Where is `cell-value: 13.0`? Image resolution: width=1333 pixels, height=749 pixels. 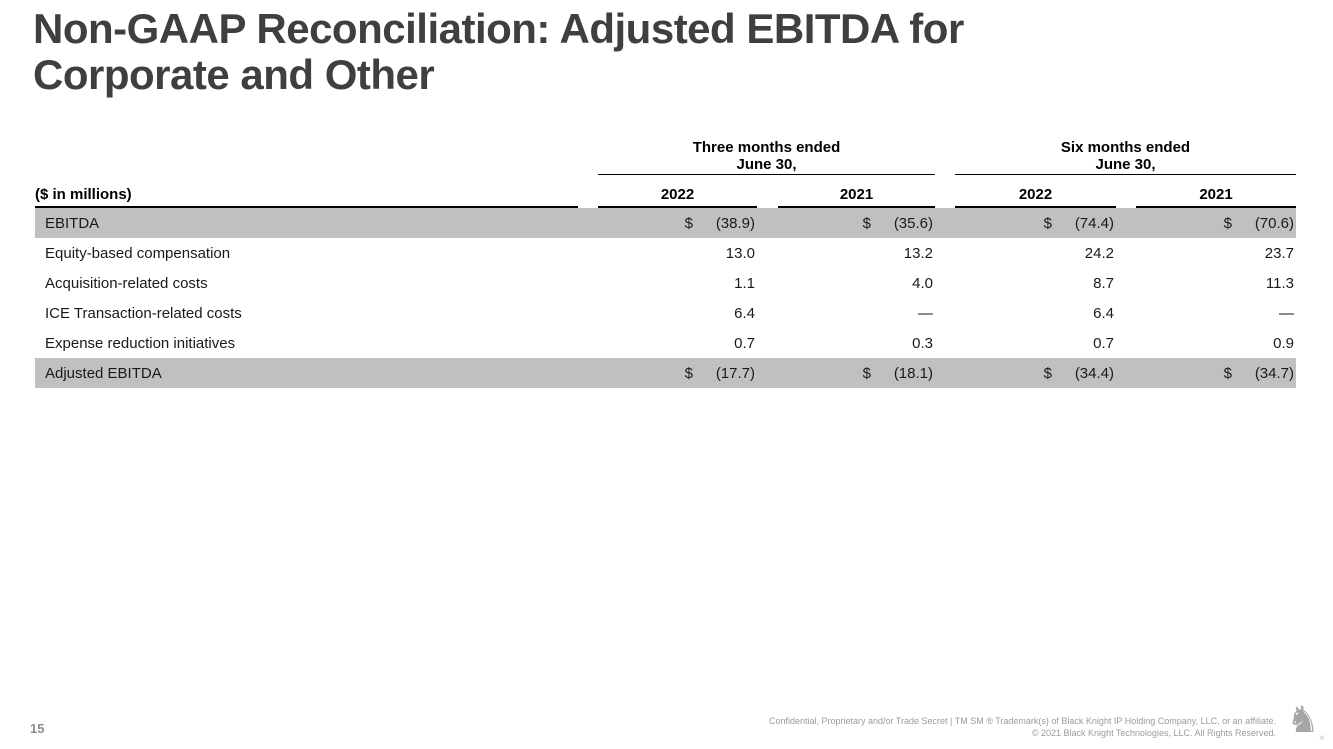
cell-value: 13.0 is located at coordinates (740, 253).